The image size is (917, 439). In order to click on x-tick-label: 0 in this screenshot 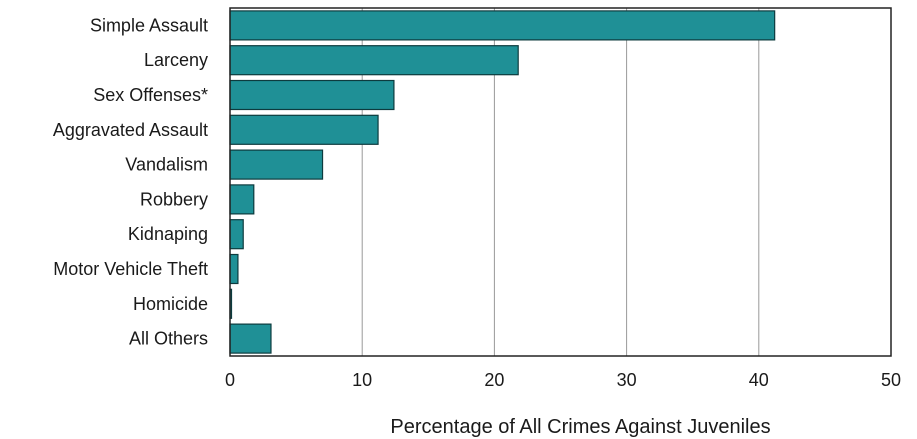, I will do `click(230, 380)`.